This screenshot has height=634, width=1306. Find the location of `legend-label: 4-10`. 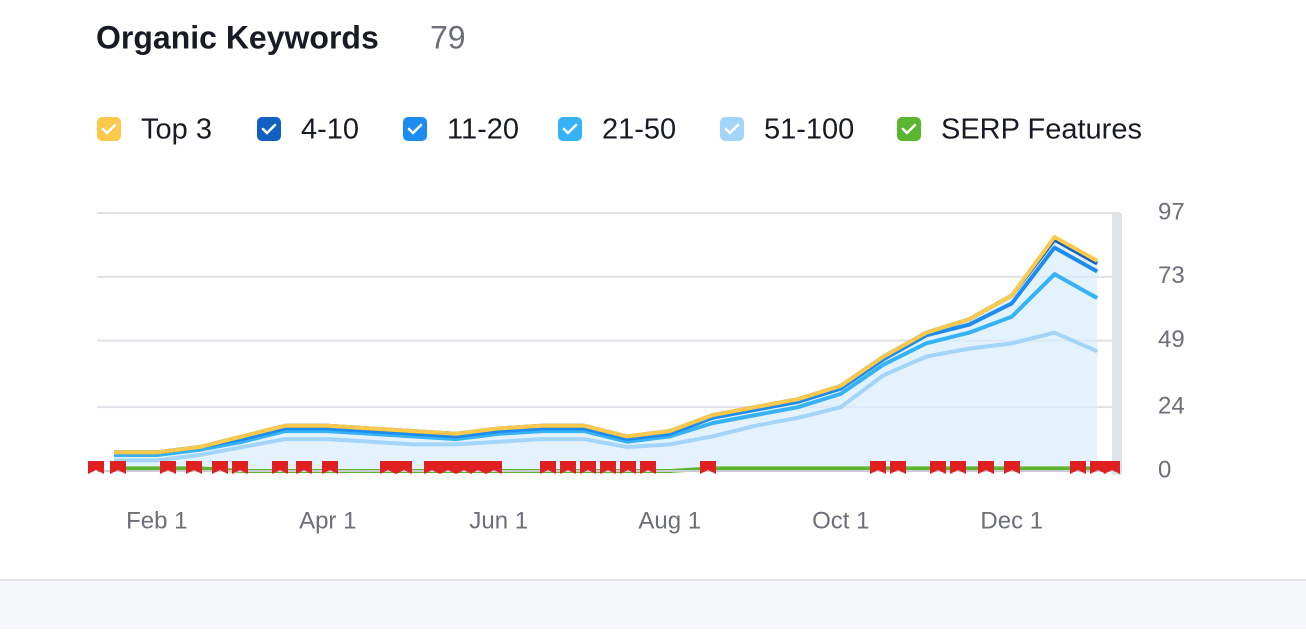

legend-label: 4-10 is located at coordinates (330, 130).